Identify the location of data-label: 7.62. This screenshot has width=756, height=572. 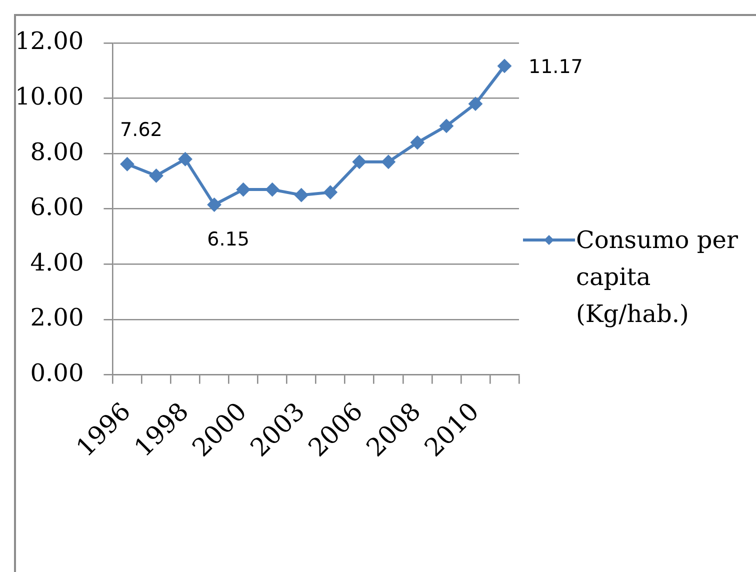
(141, 130).